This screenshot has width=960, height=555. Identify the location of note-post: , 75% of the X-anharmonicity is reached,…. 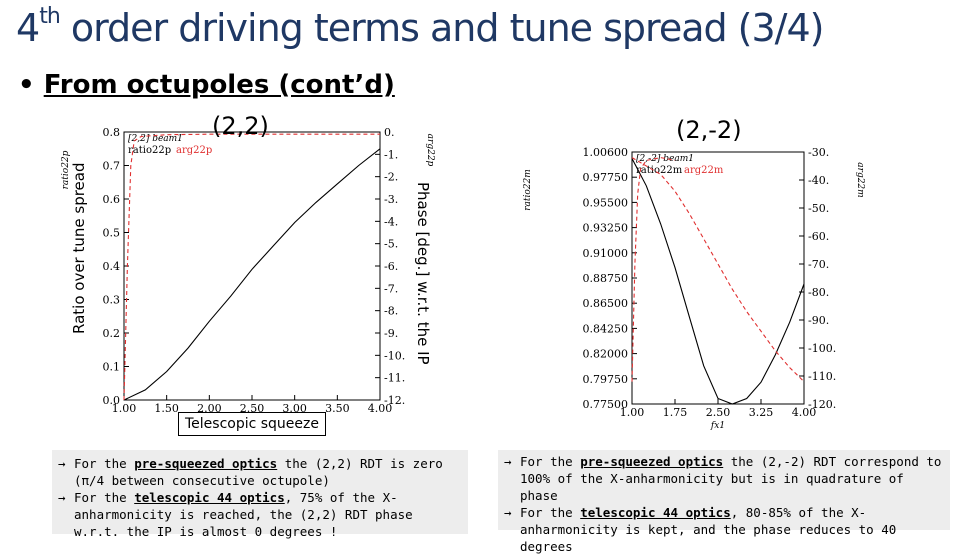
(243, 514).